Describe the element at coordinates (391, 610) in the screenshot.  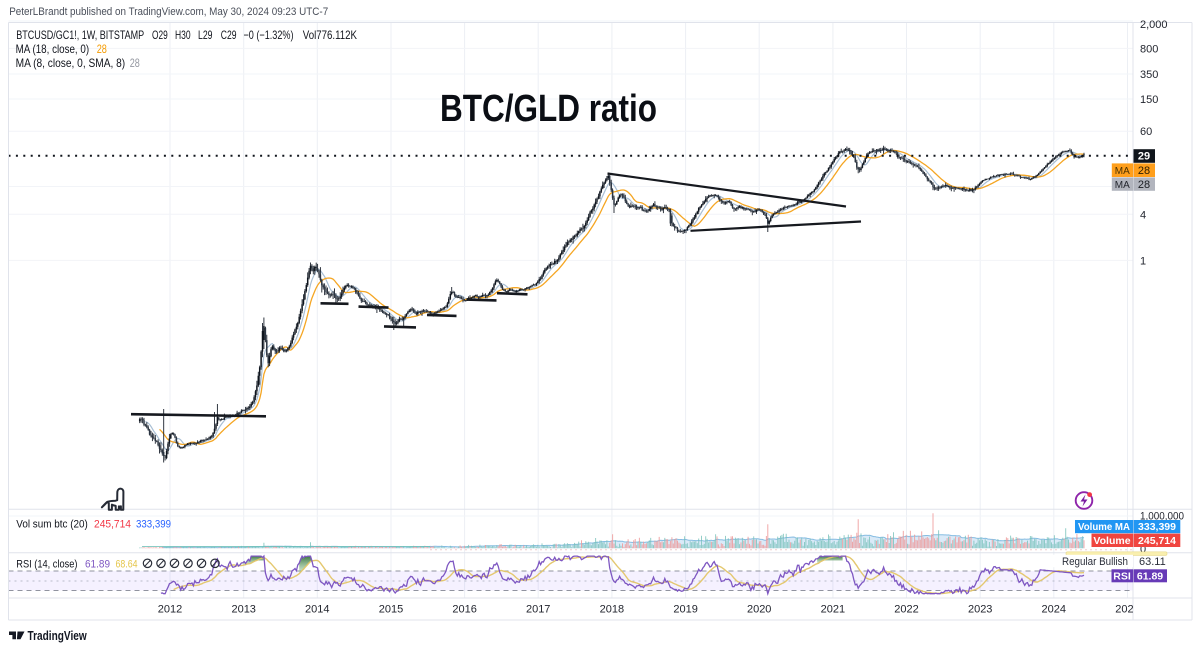
I see `svg-text: 2015` at that location.